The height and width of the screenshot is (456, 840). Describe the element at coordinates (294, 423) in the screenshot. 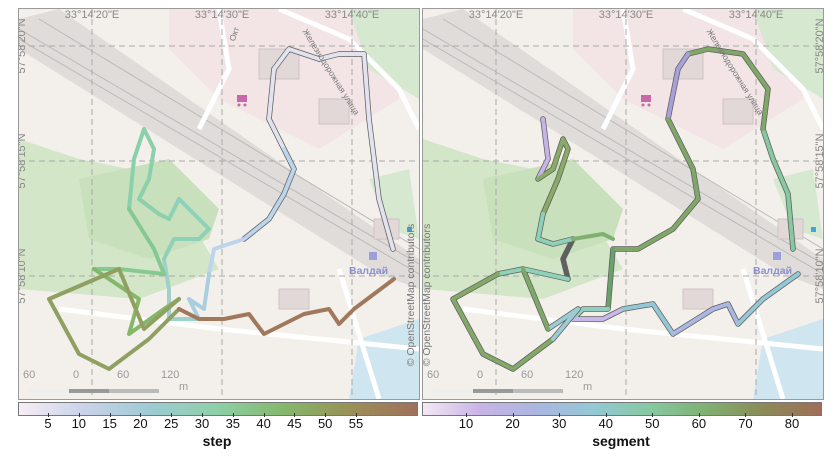

I see `colorbar-tick-label: 45` at that location.